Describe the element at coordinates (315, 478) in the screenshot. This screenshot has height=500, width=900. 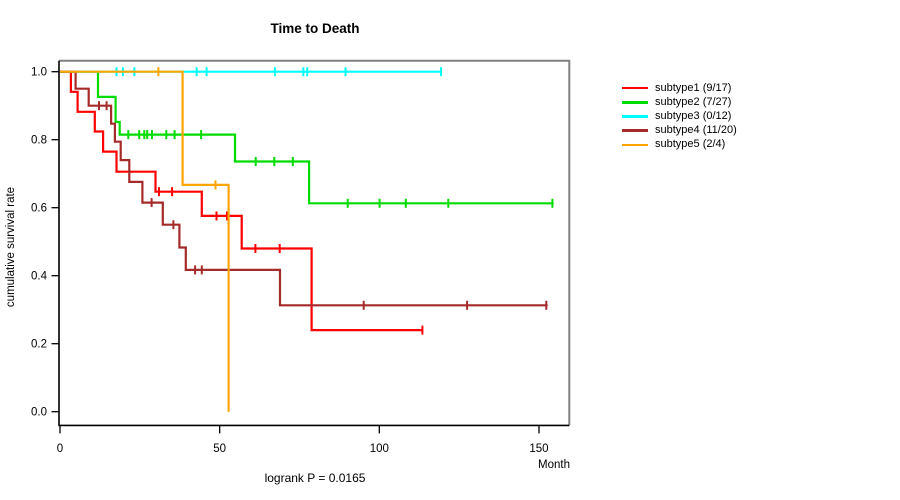
I see `logrank-annotation: logrank P = 0.0165` at that location.